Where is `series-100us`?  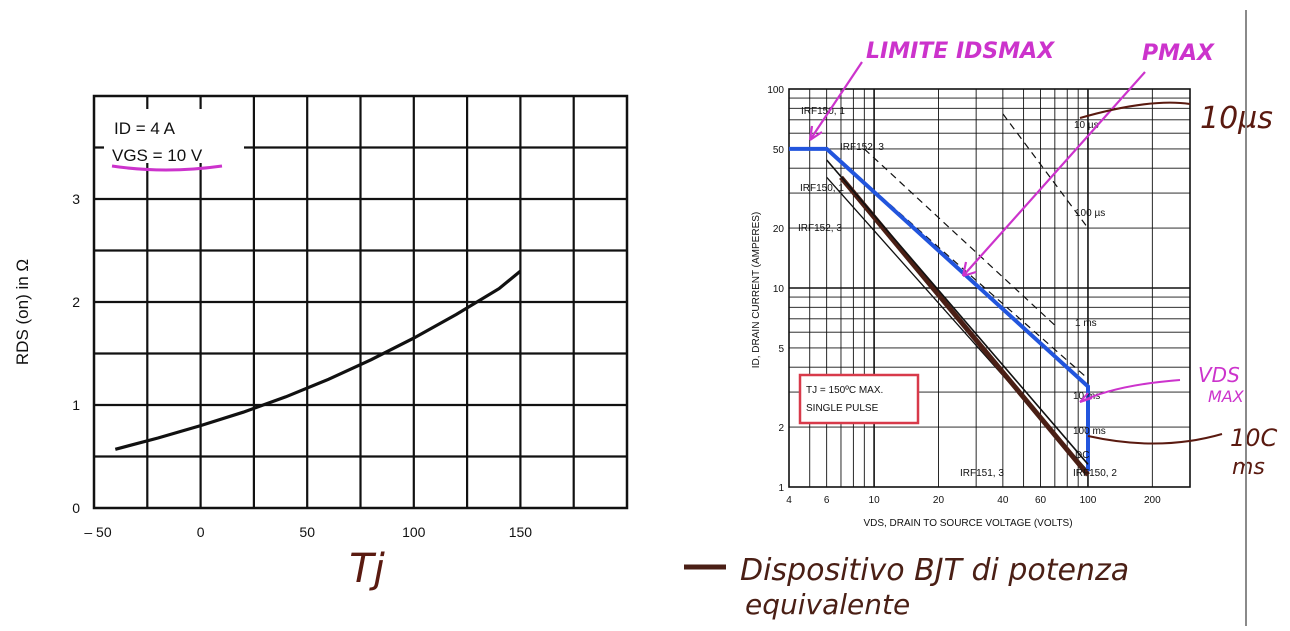 series-100us is located at coordinates (959, 237).